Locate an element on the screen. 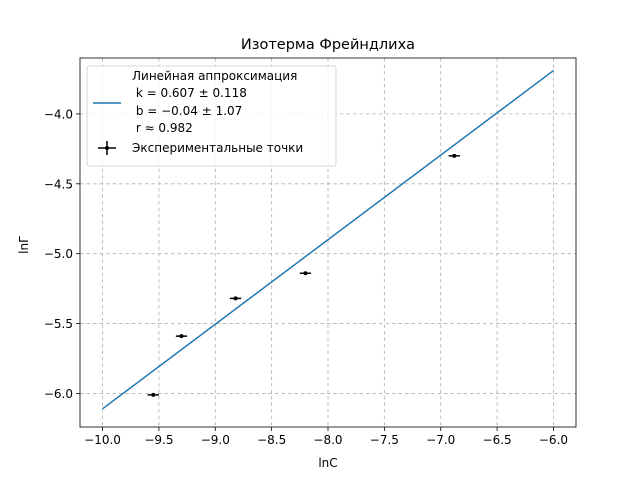 The image size is (640, 480). x-tick-label: −8.5 is located at coordinates (271, 440).